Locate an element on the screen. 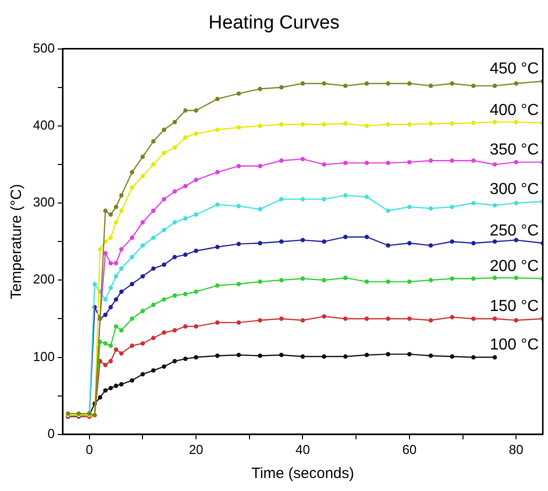 This screenshot has height=491, width=548. series-label: 450 °C is located at coordinates (514, 69).